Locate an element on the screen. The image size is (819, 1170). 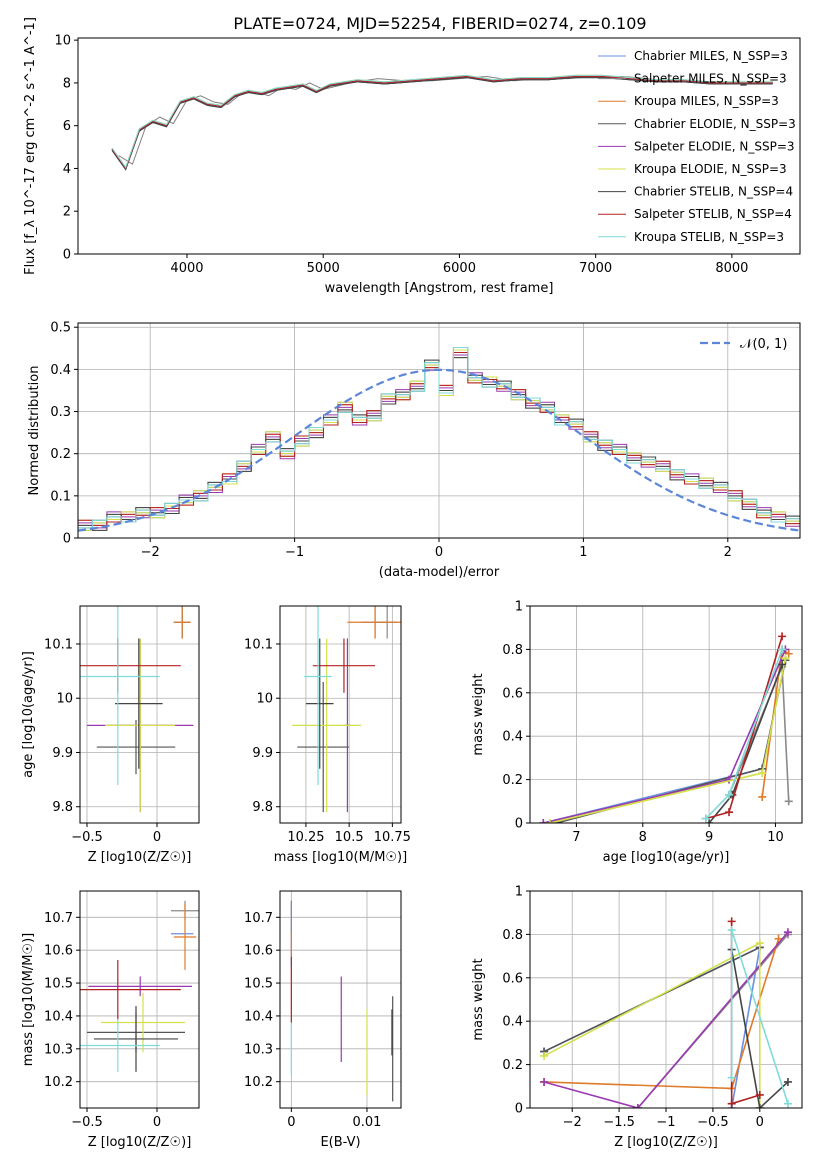
x-tick-label: −1.5 is located at coordinates (619, 1122).